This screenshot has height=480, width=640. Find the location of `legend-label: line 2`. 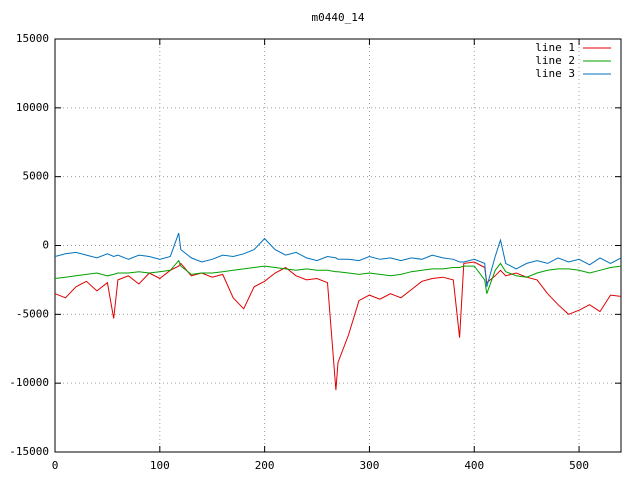

legend-label: line 2 is located at coordinates (555, 60).